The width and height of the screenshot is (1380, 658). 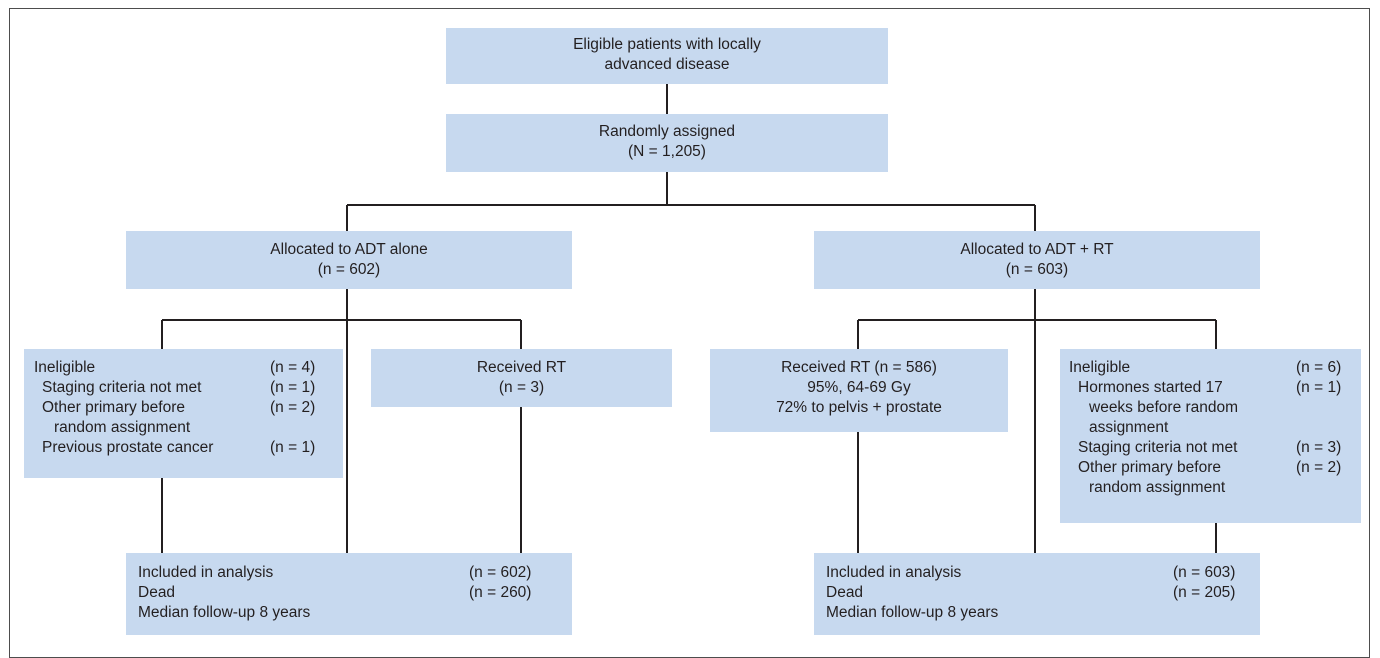 I want to click on ineligible-header-count: (n = 6), so click(x=1319, y=367).